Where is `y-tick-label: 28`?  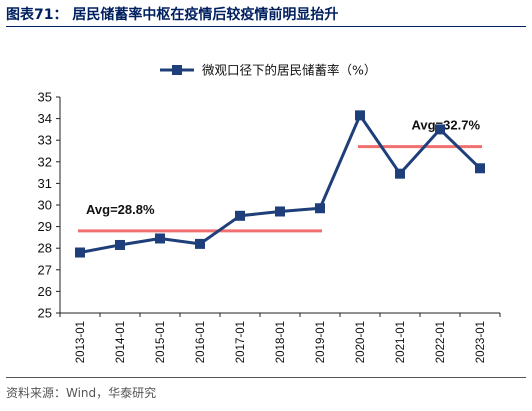 y-tick-label: 28 is located at coordinates (45, 248).